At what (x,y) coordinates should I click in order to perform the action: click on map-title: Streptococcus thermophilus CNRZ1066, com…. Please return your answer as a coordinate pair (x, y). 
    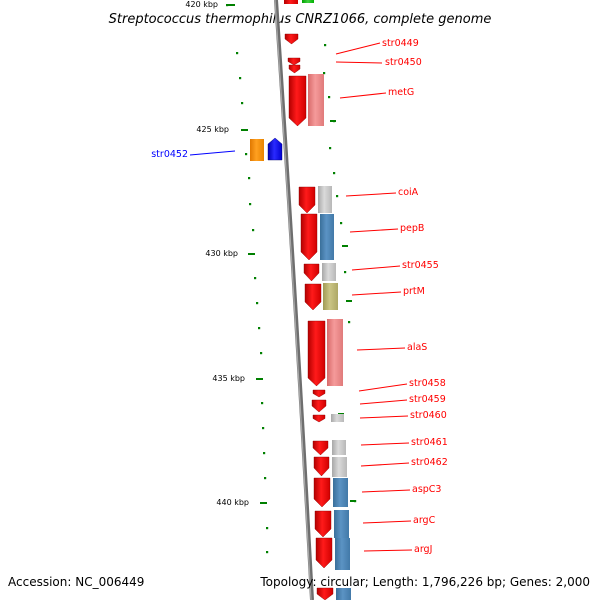
    Looking at the image, I should click on (300, 19).